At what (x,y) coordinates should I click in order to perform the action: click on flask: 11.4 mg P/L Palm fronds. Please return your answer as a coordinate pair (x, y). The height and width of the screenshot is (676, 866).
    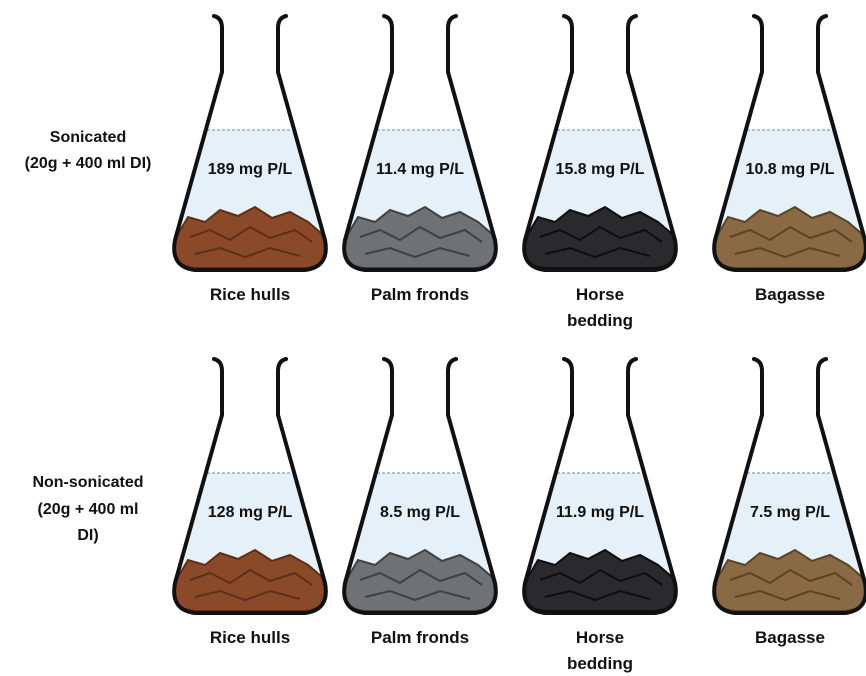
    Looking at the image, I should click on (420, 159).